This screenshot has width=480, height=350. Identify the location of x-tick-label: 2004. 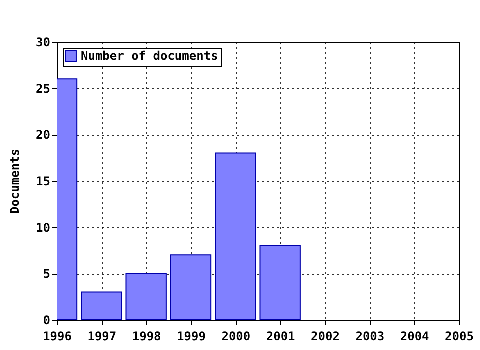
(415, 337).